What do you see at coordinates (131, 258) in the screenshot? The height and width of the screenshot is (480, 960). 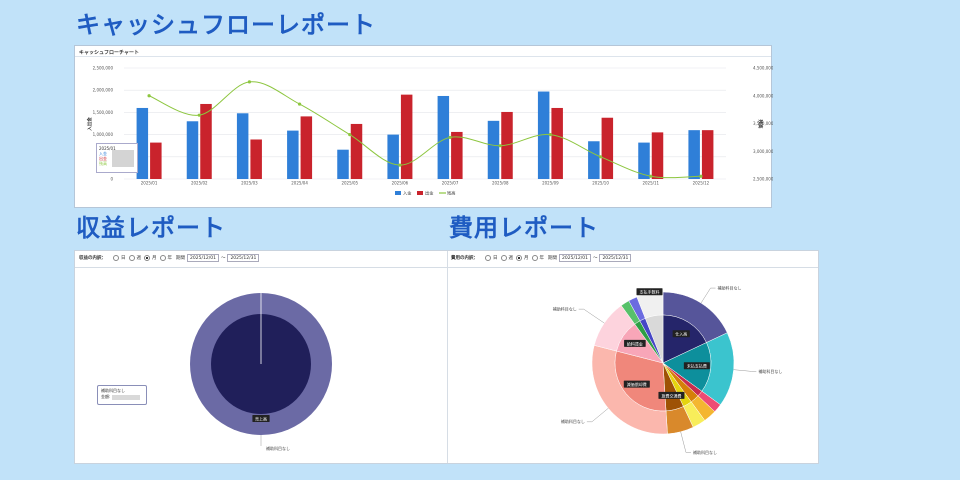 I see `revenue-radio-week` at bounding box center [131, 258].